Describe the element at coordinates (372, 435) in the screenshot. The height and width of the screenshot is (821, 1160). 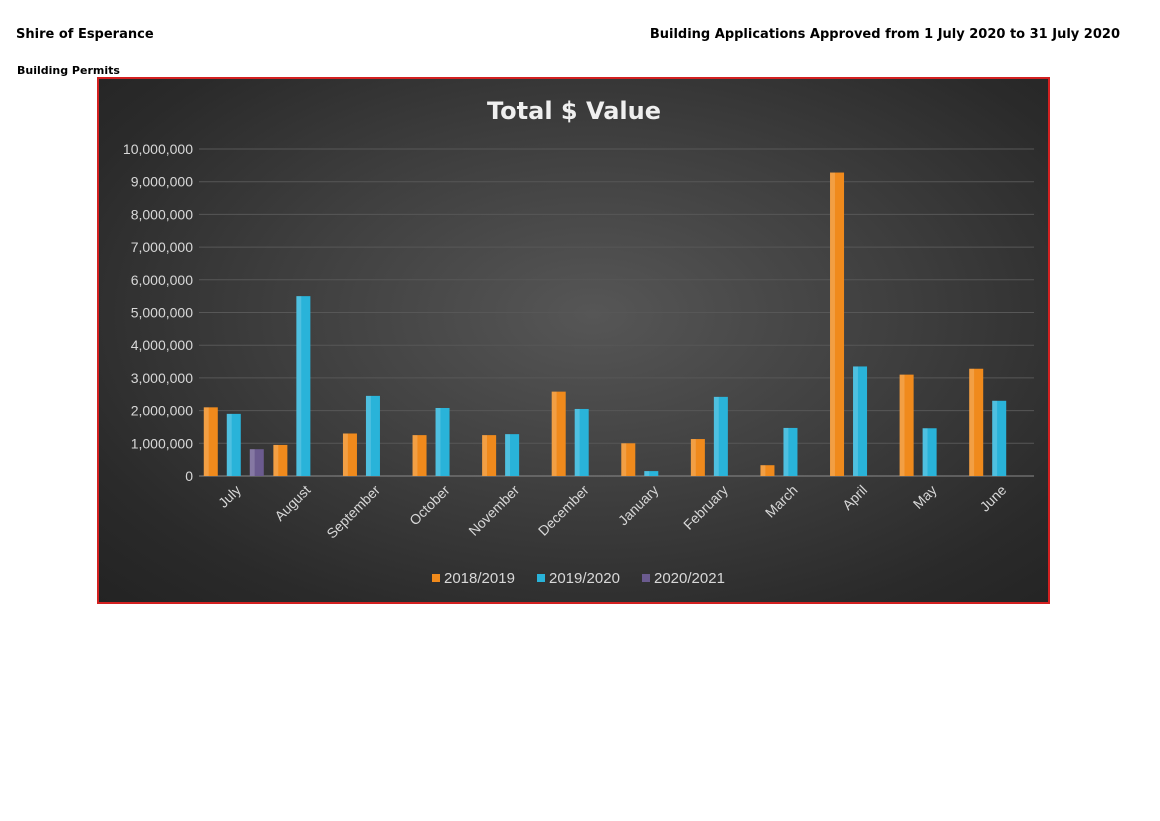
I see `bar-2019-2020-september` at that location.